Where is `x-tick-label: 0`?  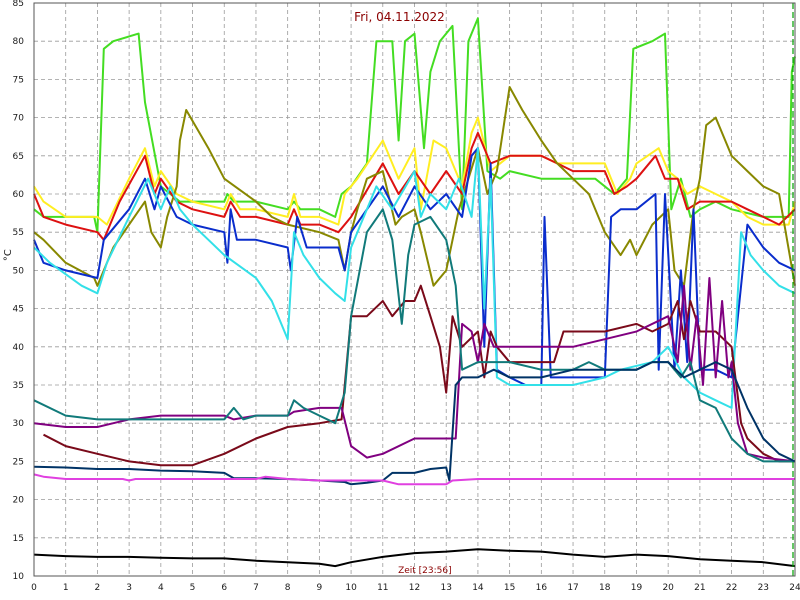
x-tick-label: 0 is located at coordinates (34, 588).